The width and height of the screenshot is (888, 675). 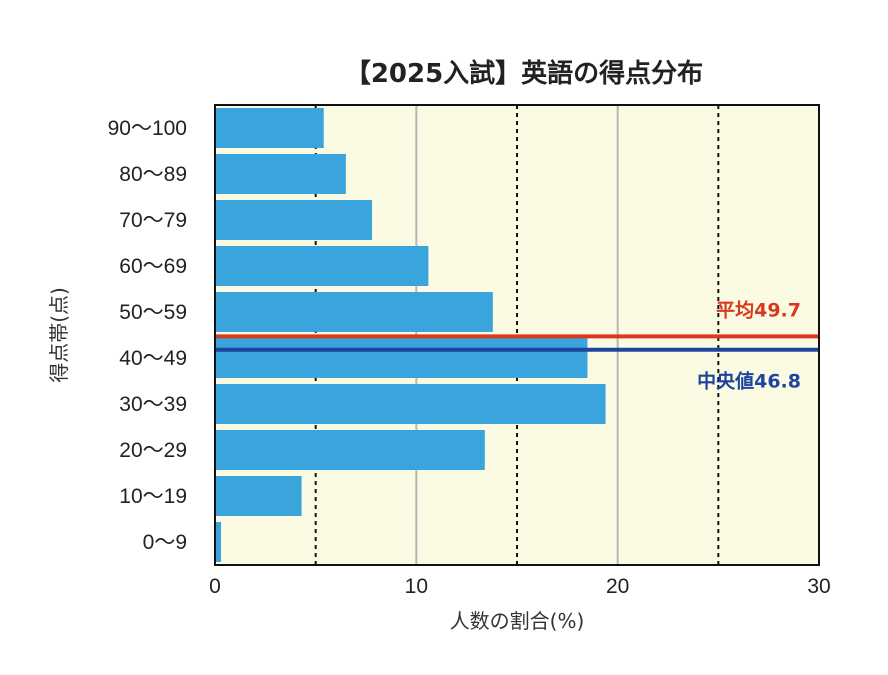 What do you see at coordinates (617, 586) in the screenshot?
I see `x-tick-label: 20` at bounding box center [617, 586].